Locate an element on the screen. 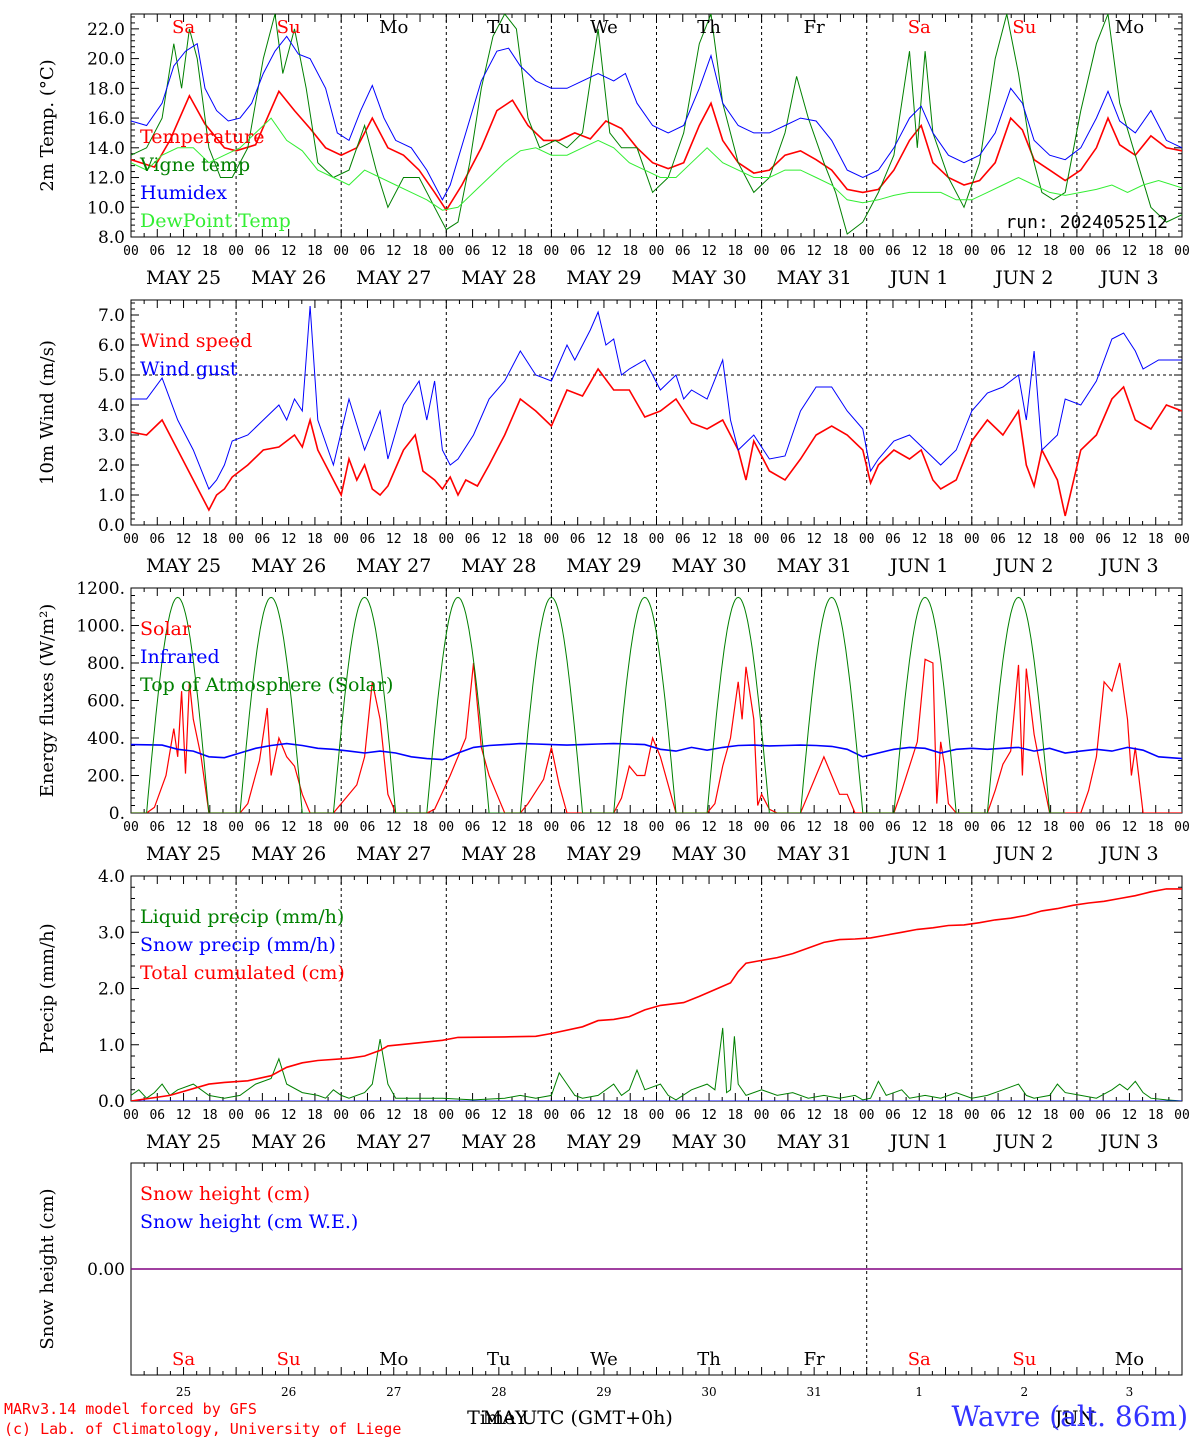 This screenshot has height=1440, width=1194. y-tick-label: 600. is located at coordinates (106, 702).